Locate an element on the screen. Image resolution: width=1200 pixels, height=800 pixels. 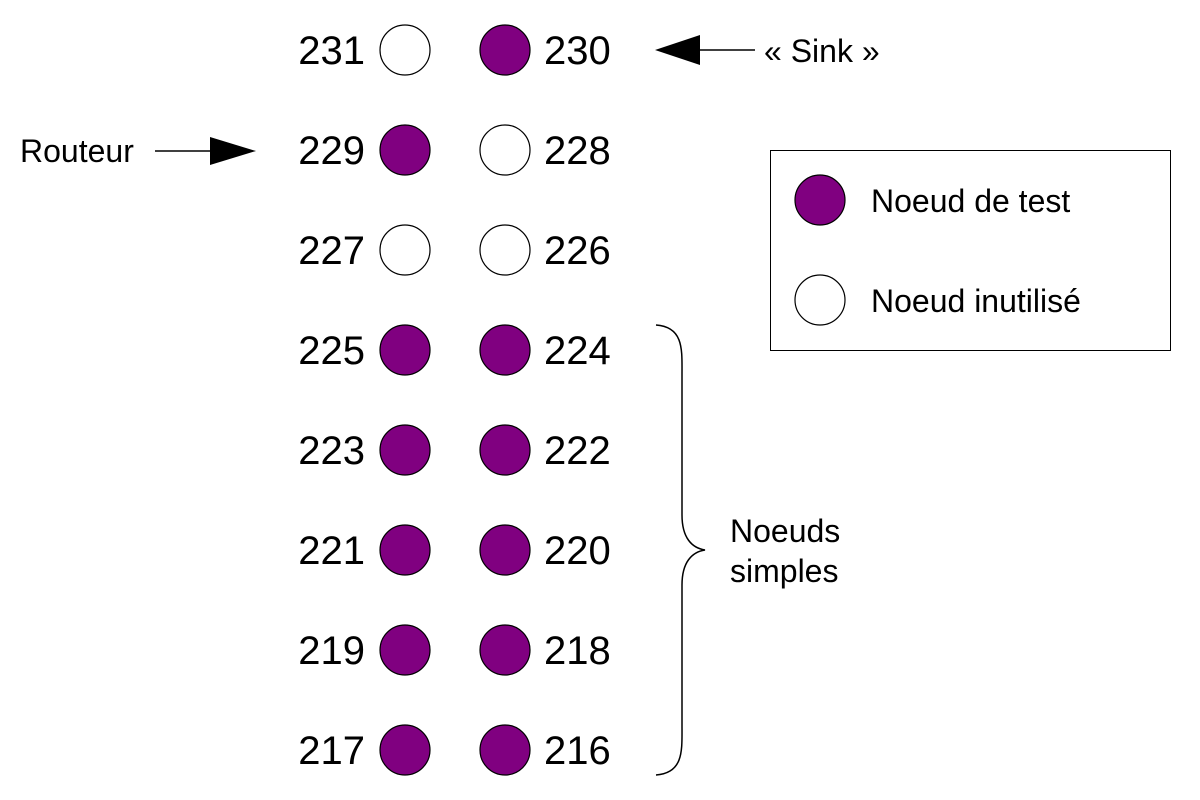
node-227-unused-circle is located at coordinates (405, 250).